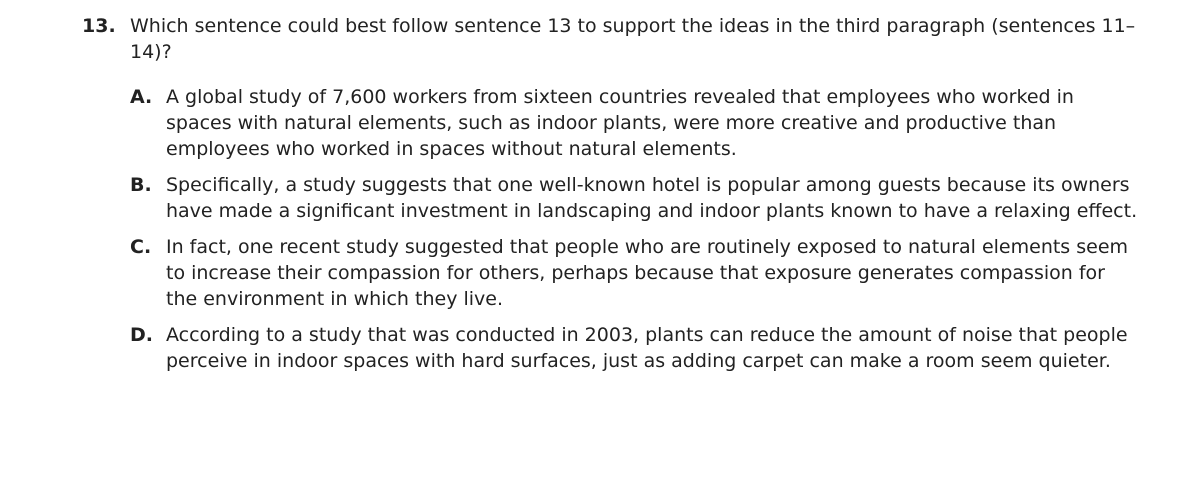 The width and height of the screenshot is (1184, 490). I want to click on choice-letter: C., so click(141, 247).